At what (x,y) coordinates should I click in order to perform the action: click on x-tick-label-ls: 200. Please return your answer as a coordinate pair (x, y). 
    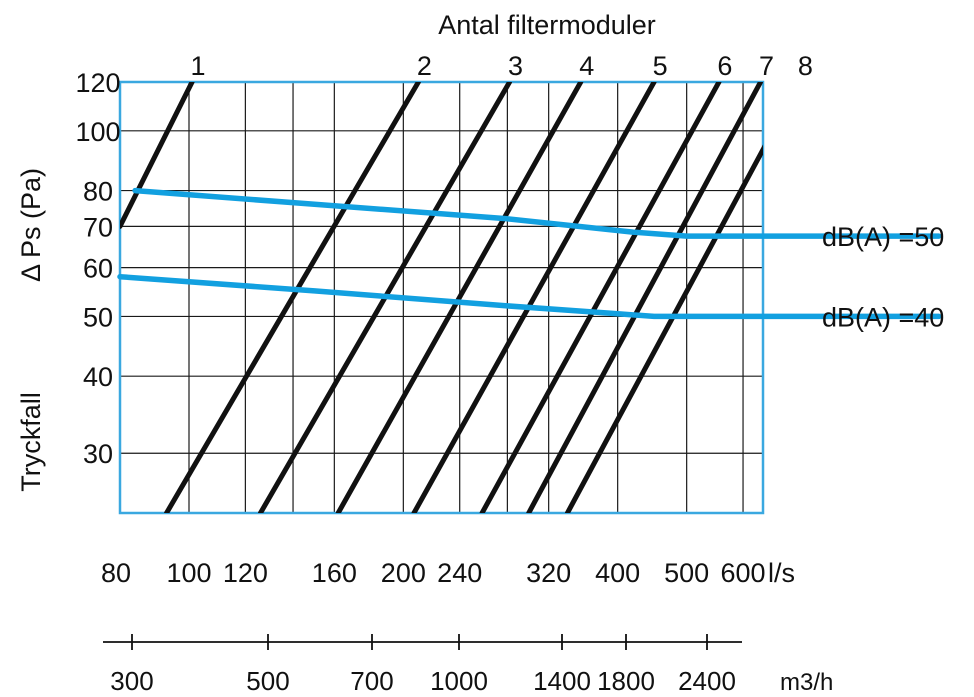
    Looking at the image, I should click on (403, 573).